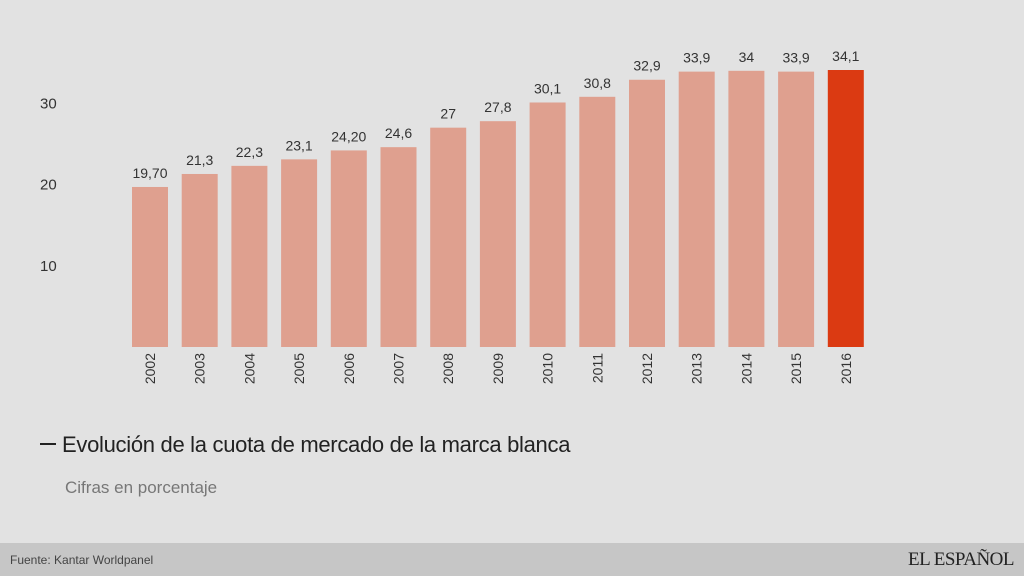 The image size is (1024, 576). I want to click on bar-2008, so click(448, 237).